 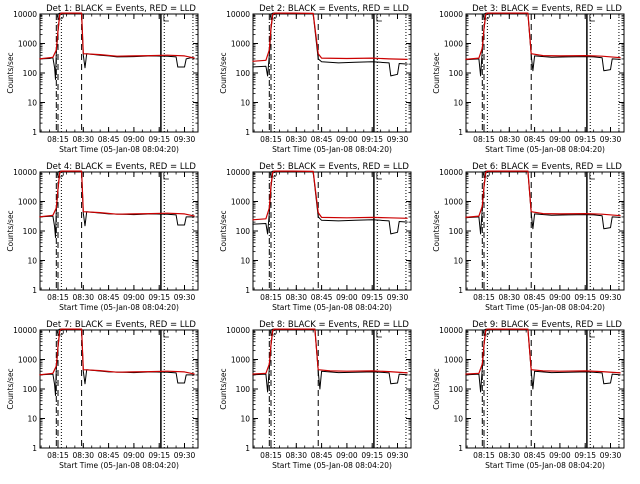 What do you see at coordinates (334, 167) in the screenshot?
I see `plot-title-5: Det 5: BLACK = Events, RED = LLD` at bounding box center [334, 167].